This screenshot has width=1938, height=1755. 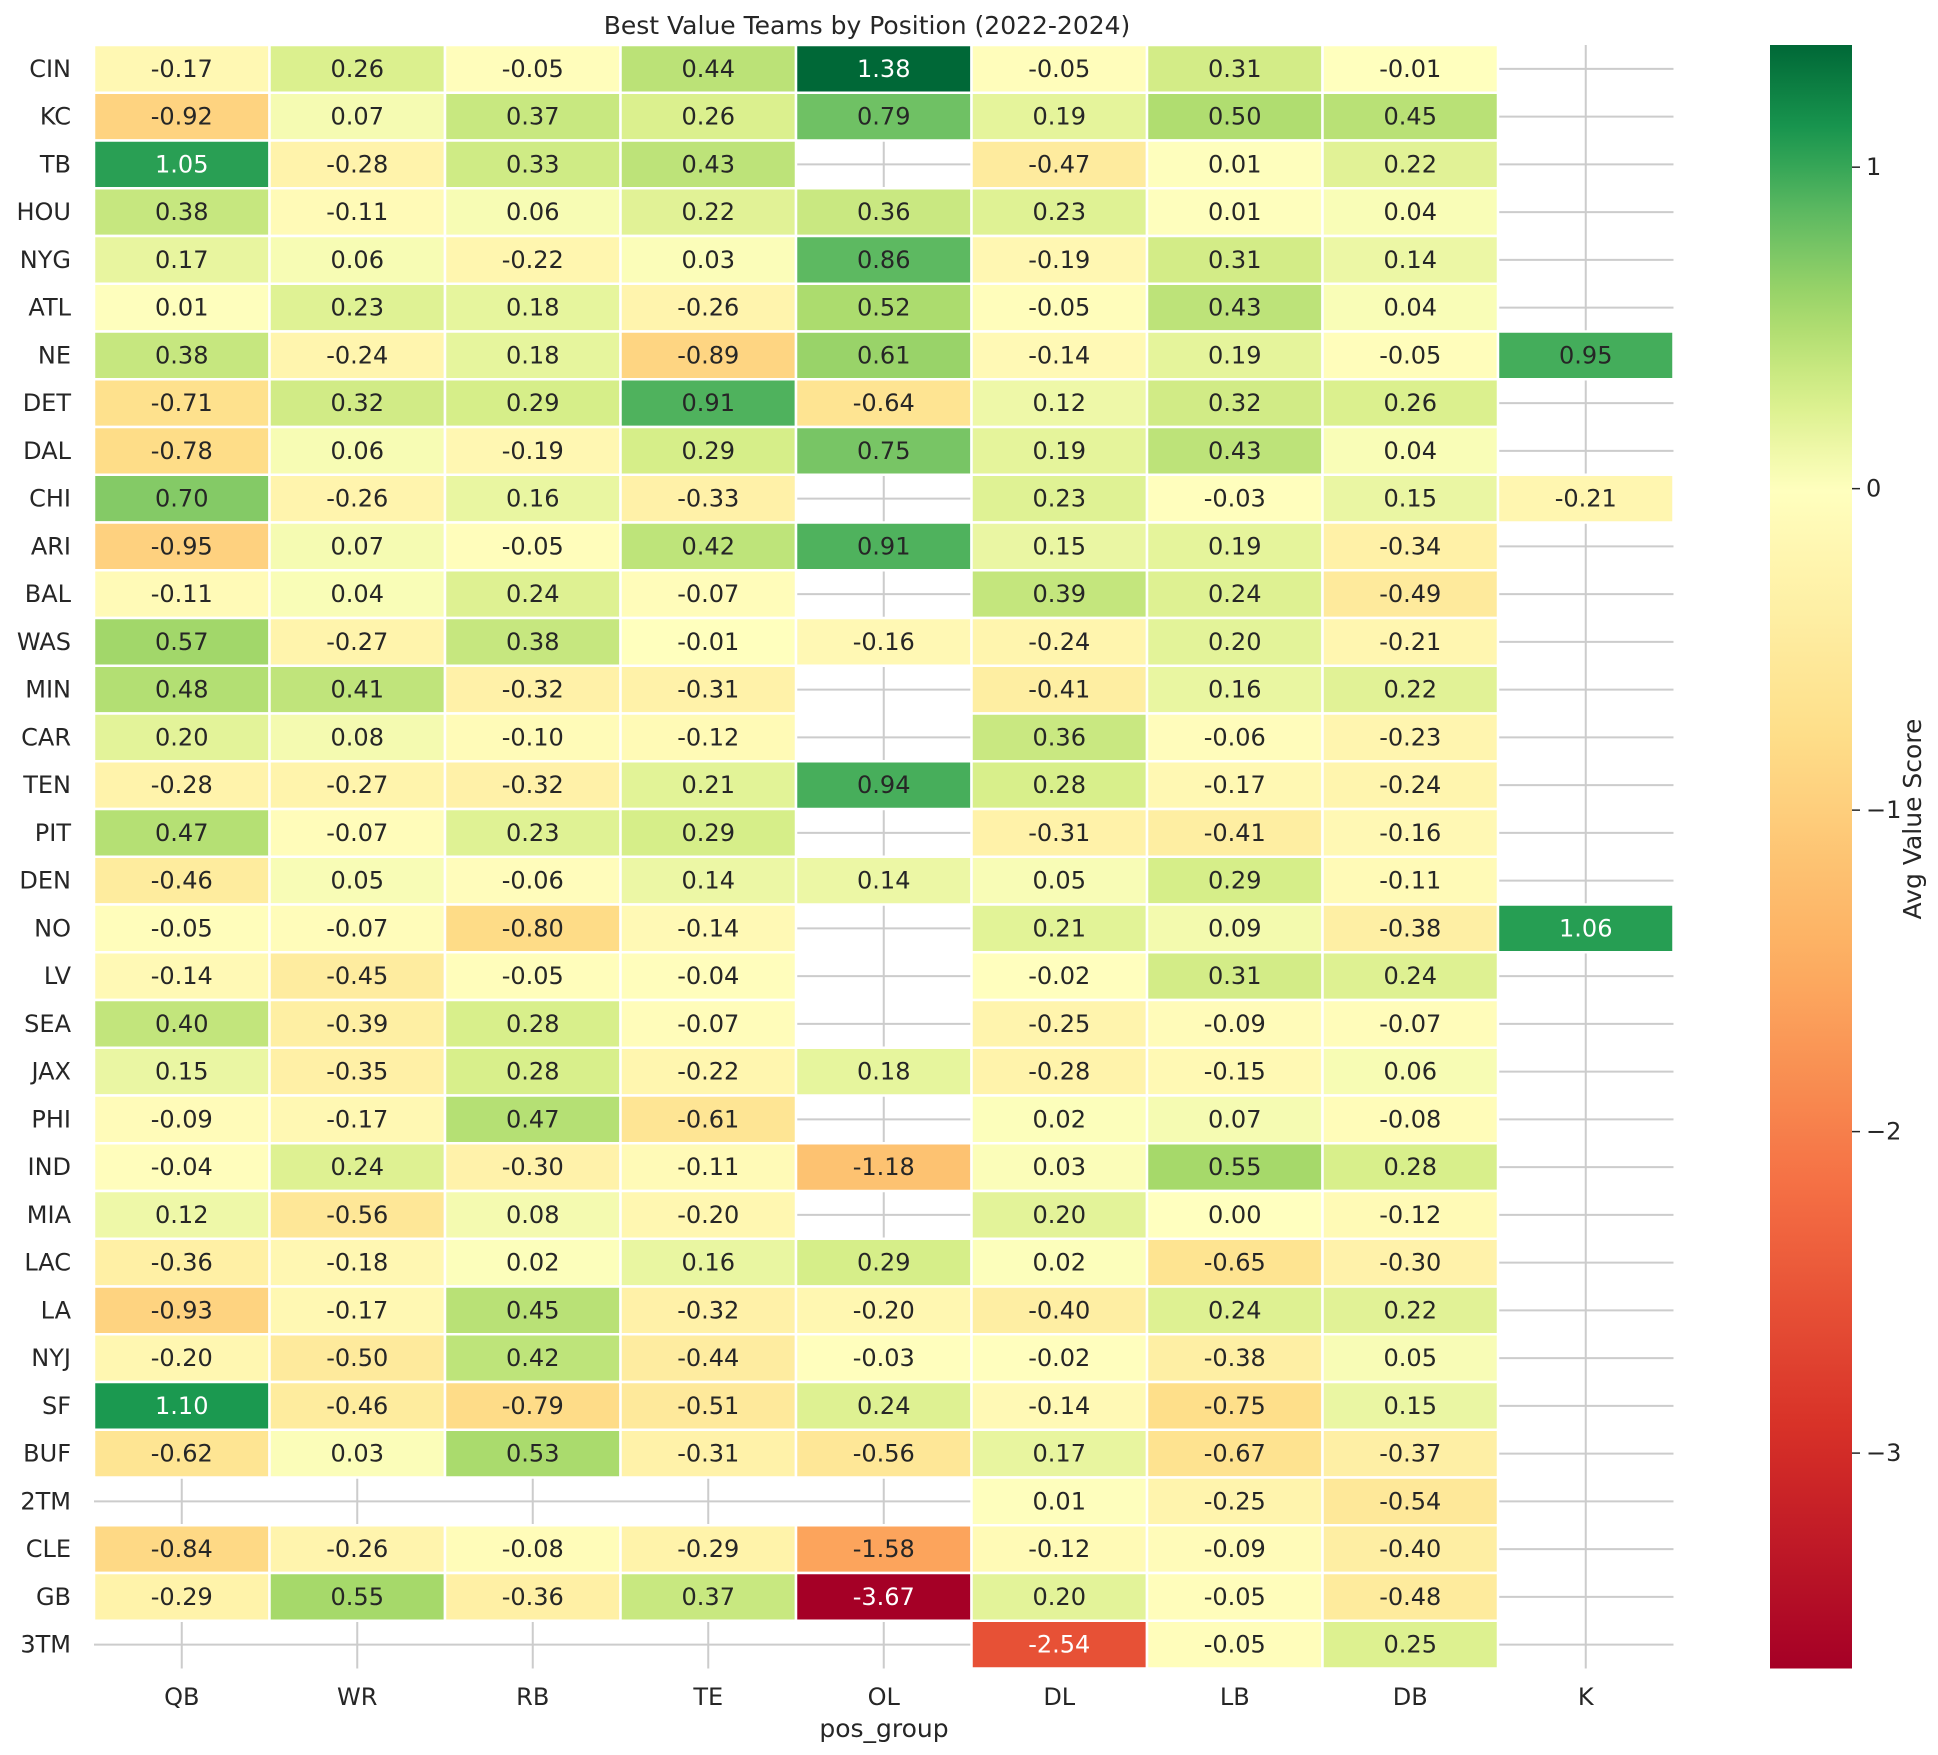 What do you see at coordinates (182, 1597) in the screenshot?
I see `cell-value-label: -0.29` at bounding box center [182, 1597].